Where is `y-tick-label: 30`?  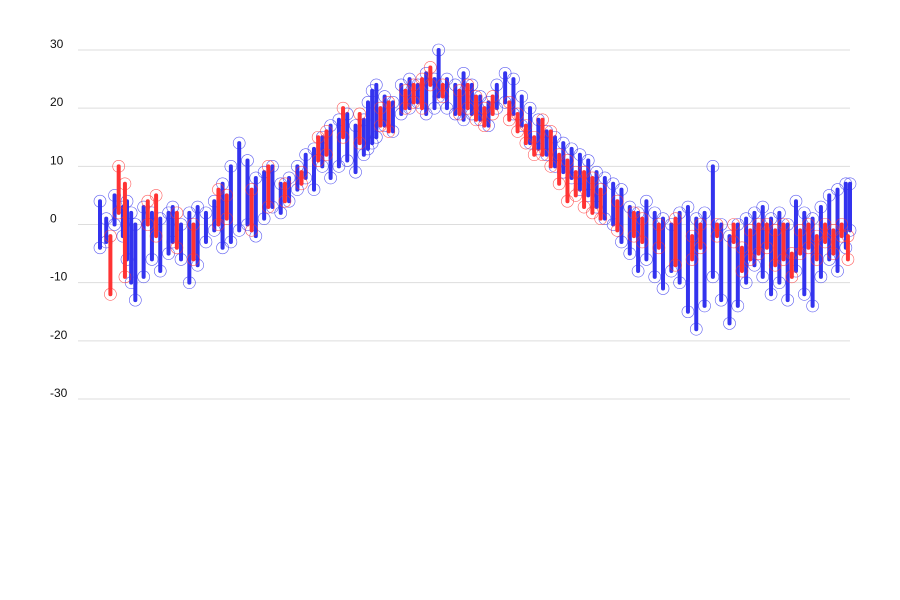 y-tick-label: 30 is located at coordinates (57, 44).